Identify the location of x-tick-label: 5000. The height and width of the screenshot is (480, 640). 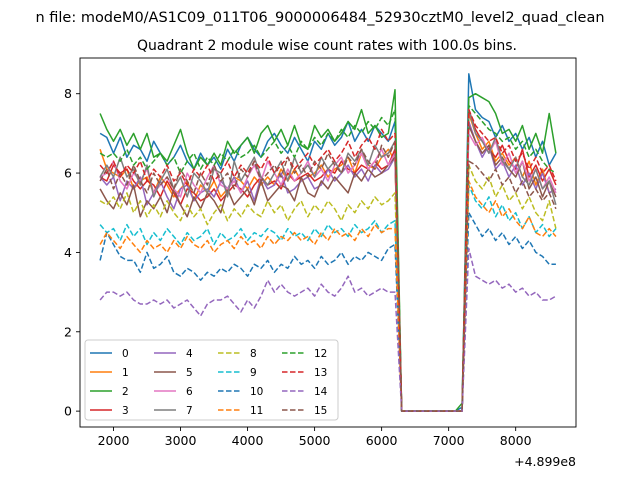
(315, 440).